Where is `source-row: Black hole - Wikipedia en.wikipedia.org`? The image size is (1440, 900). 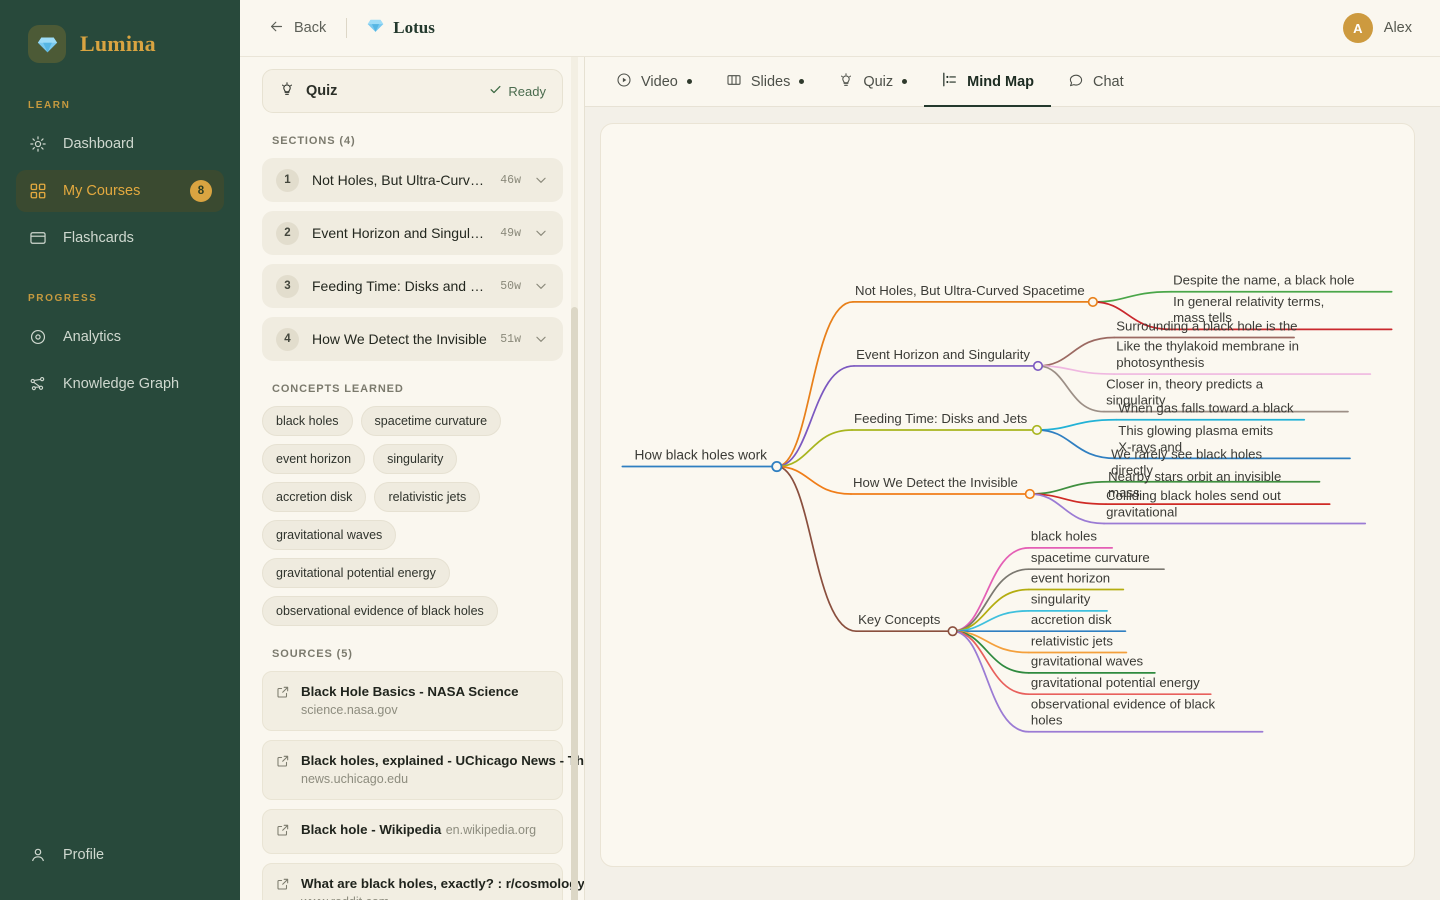 source-row: Black hole - Wikipedia en.wikipedia.org is located at coordinates (412, 831).